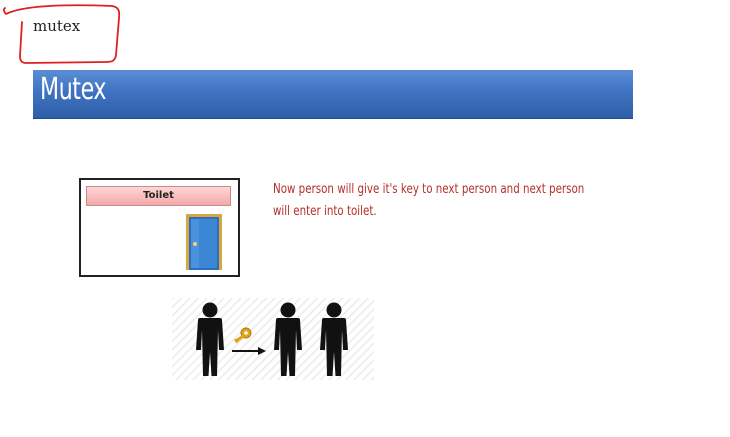 The height and width of the screenshot is (437, 730). Describe the element at coordinates (273, 339) in the screenshot. I see `people-key-illustration` at that location.